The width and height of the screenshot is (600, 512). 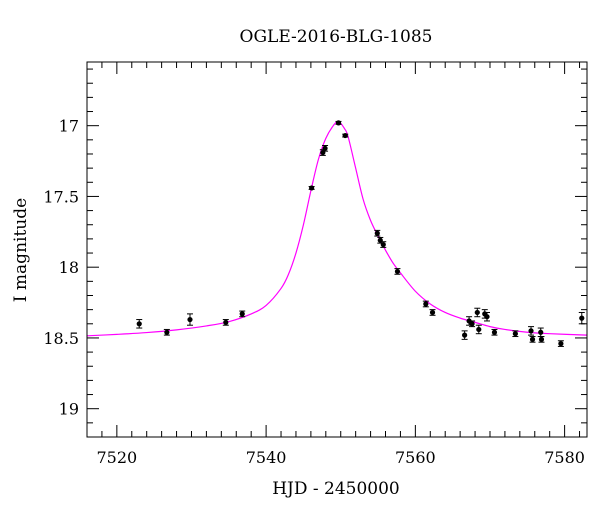 I want to click on y-axis-label: I magnitude, so click(x=21, y=250).